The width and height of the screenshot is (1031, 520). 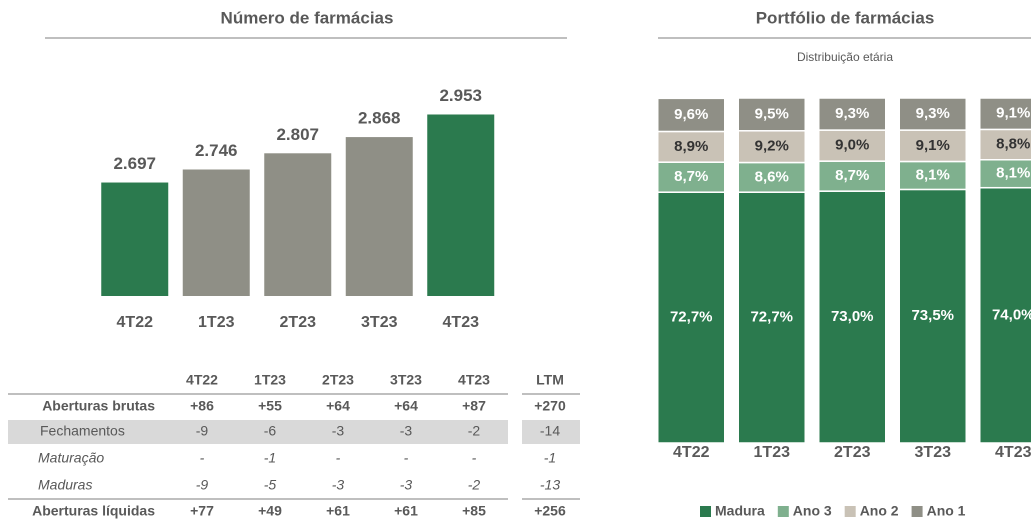 I want to click on segment-label: 9,5%, so click(x=772, y=113).